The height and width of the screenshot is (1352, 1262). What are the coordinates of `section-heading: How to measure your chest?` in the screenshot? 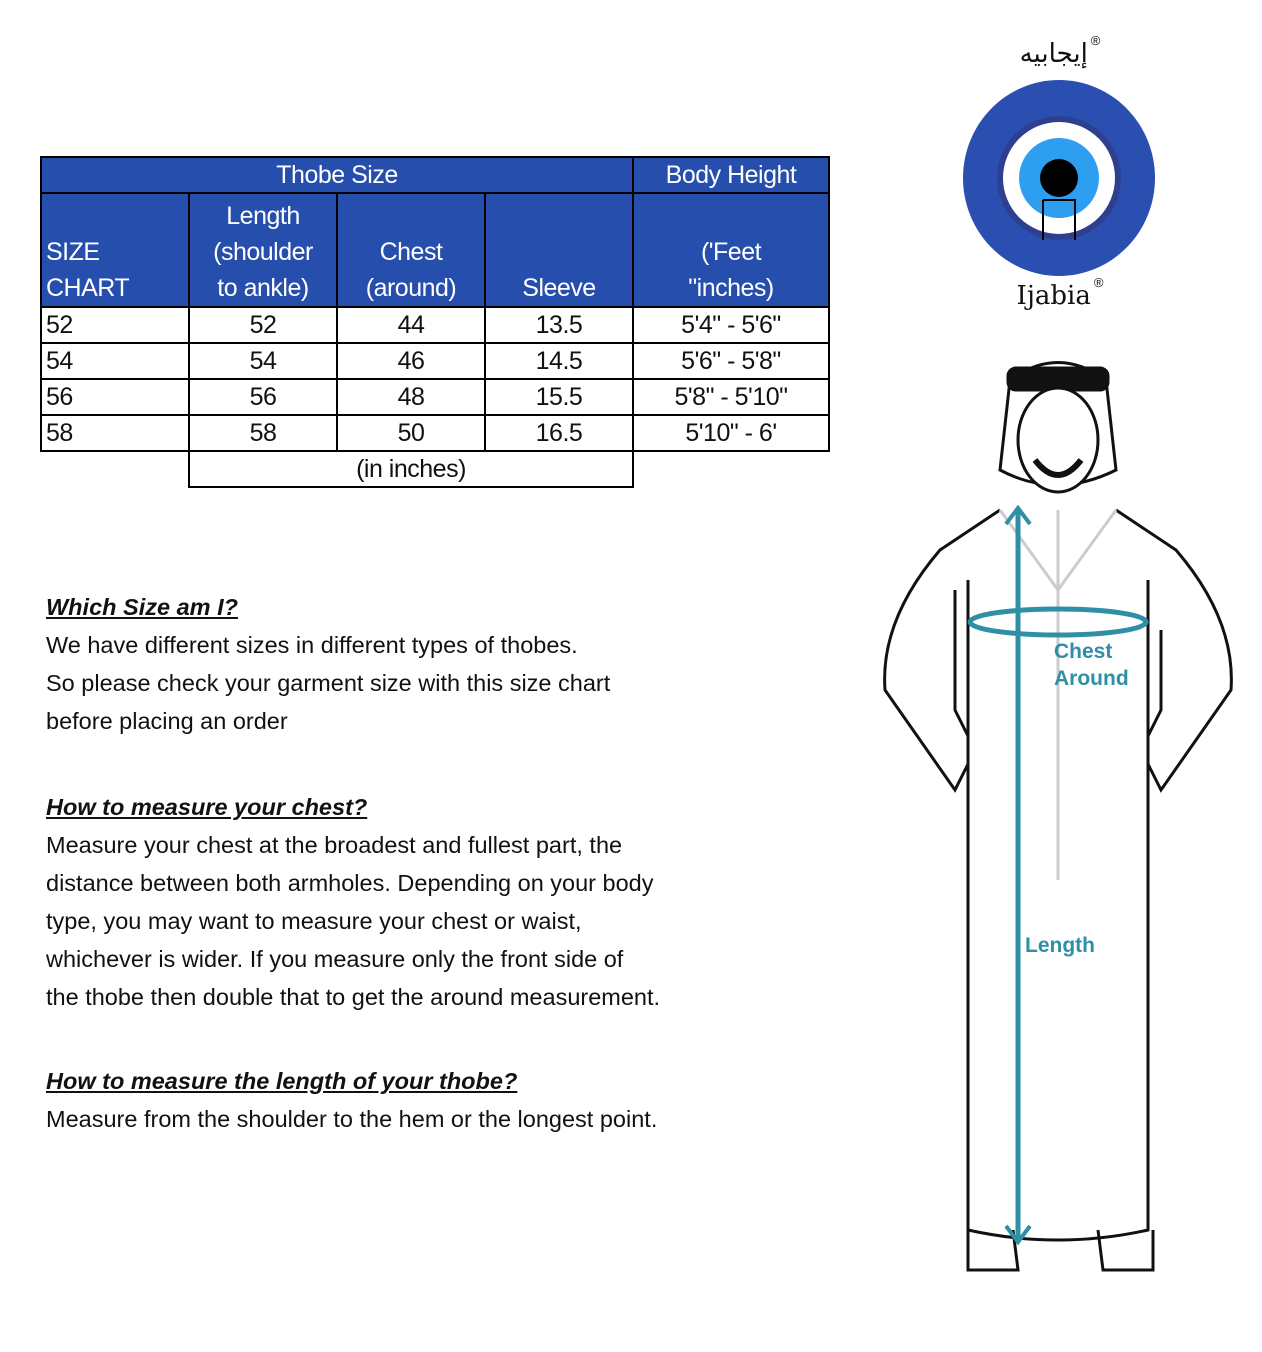 It's located at (207, 807).